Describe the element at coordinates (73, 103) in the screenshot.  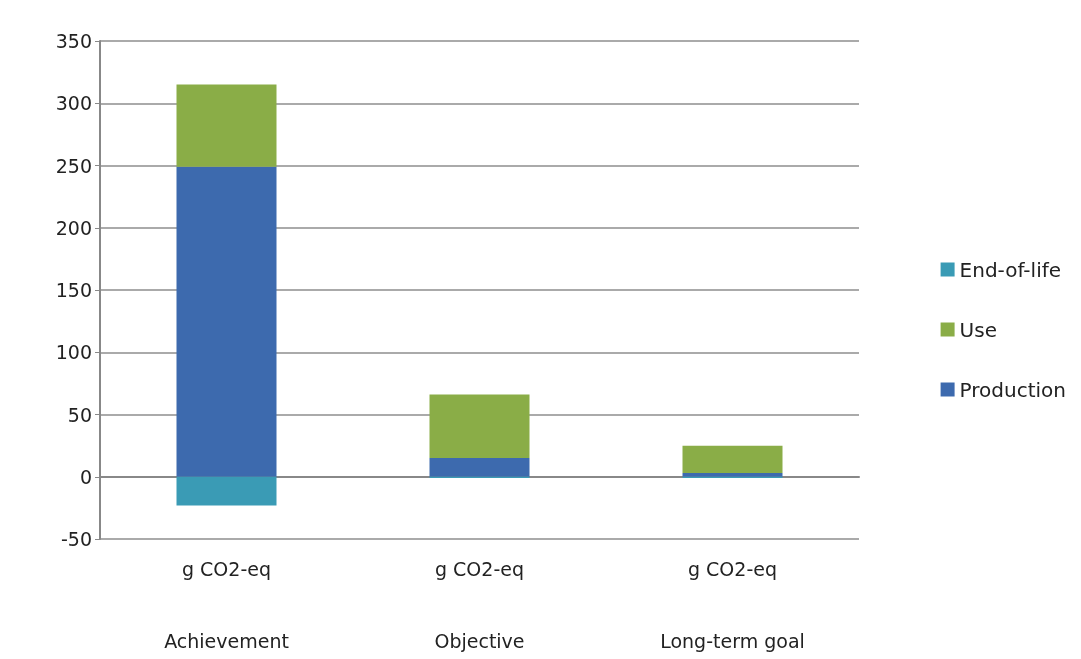
I see `y-tick-label: 300` at that location.